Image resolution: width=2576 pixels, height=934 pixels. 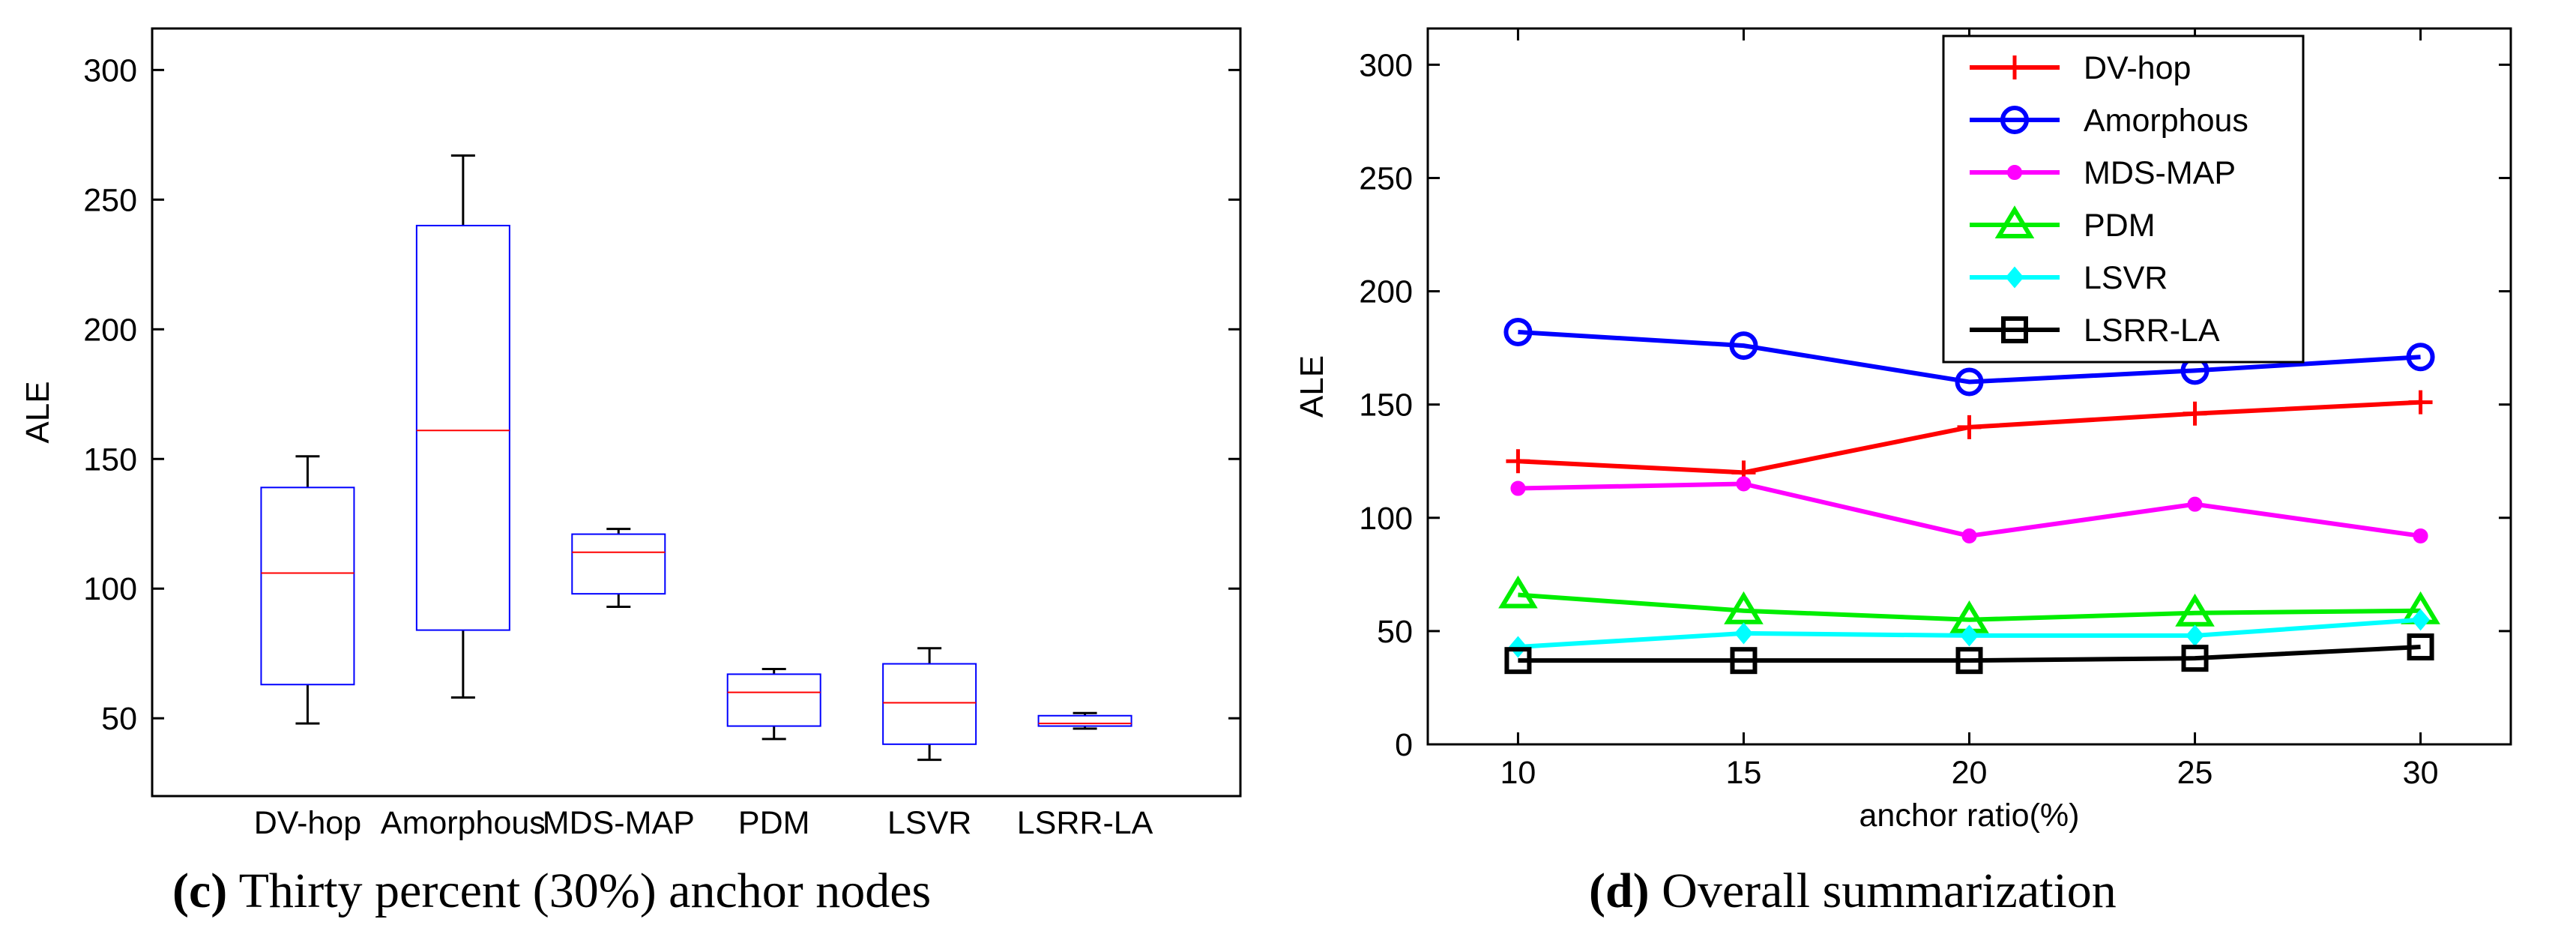 I want to click on legend-label: PDM, so click(x=2120, y=226).